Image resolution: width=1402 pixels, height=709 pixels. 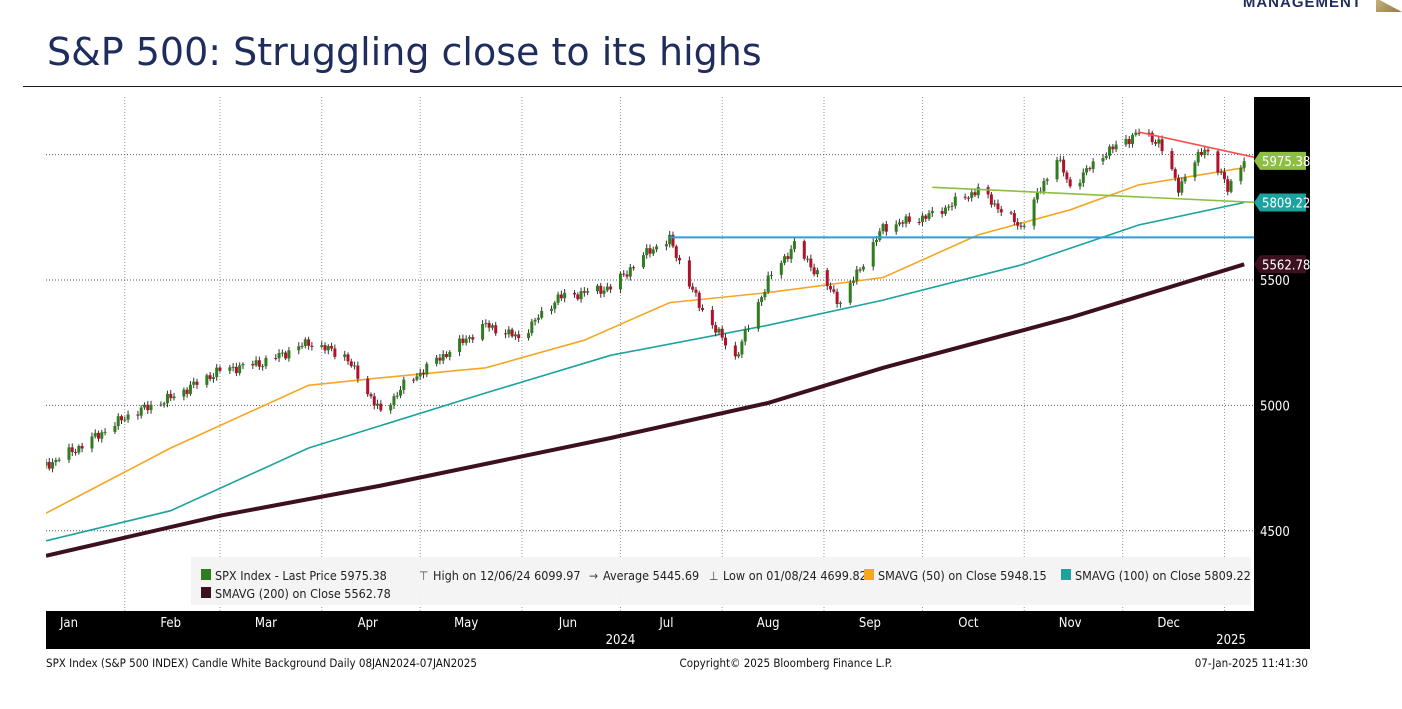 What do you see at coordinates (1168, 623) in the screenshot?
I see `x-month-label: Dec` at bounding box center [1168, 623].